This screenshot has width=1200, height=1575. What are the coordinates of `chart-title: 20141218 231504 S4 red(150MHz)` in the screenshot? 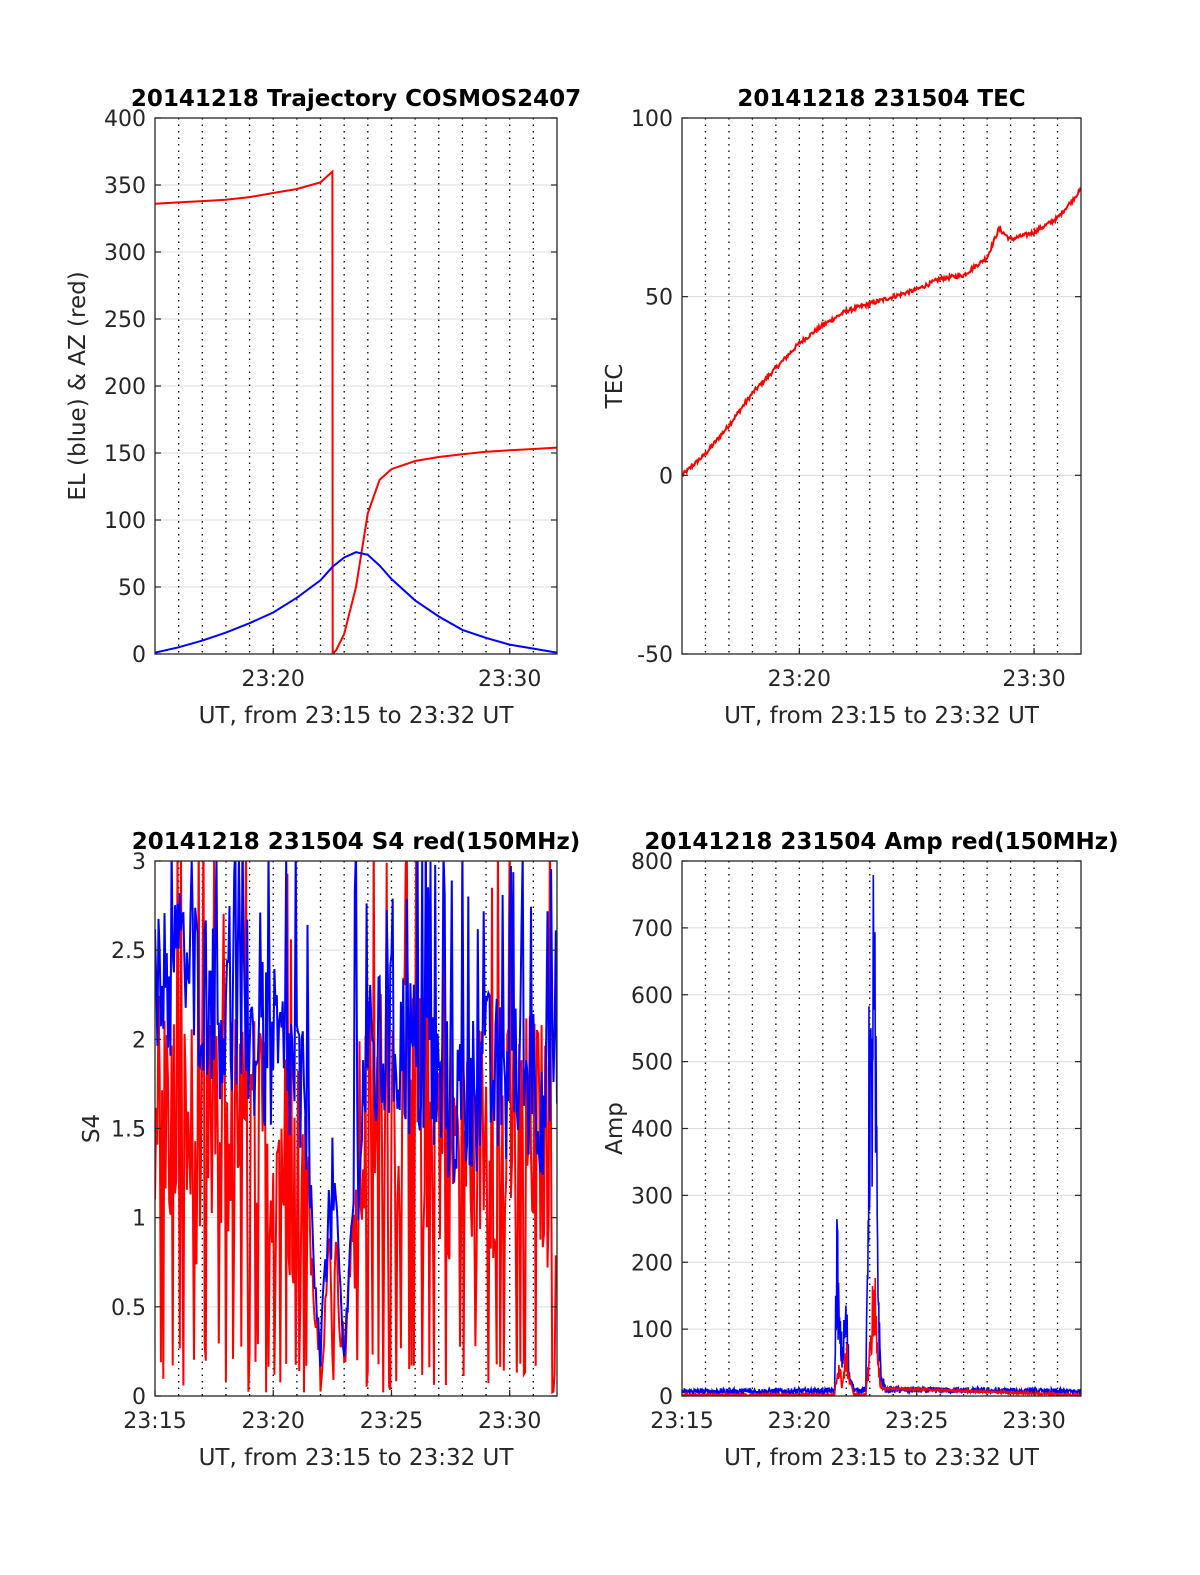 It's located at (356, 842).